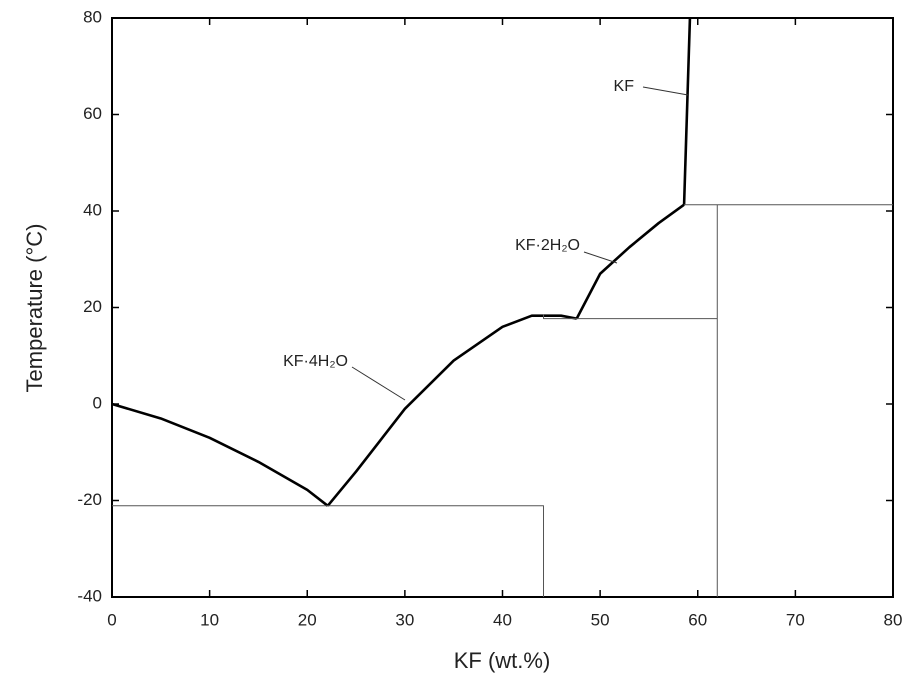 The width and height of the screenshot is (919, 683). Describe the element at coordinates (502, 660) in the screenshot. I see `x-axis-title: KF (wt.%)` at that location.